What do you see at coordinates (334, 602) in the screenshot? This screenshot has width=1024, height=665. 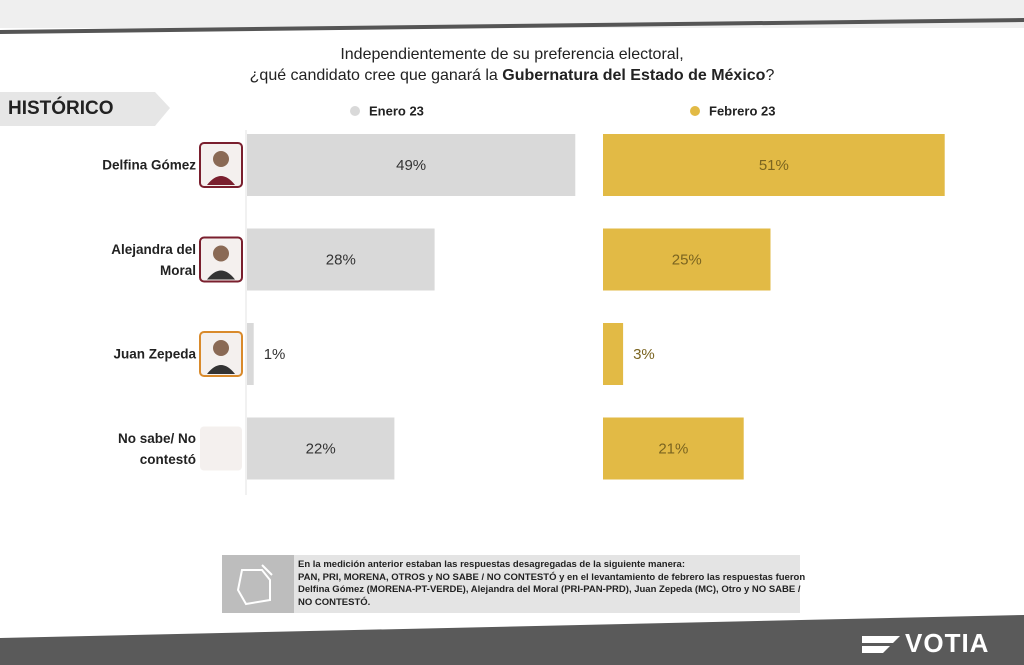 I see `note-line: NO CONTESTÓ.` at bounding box center [334, 602].